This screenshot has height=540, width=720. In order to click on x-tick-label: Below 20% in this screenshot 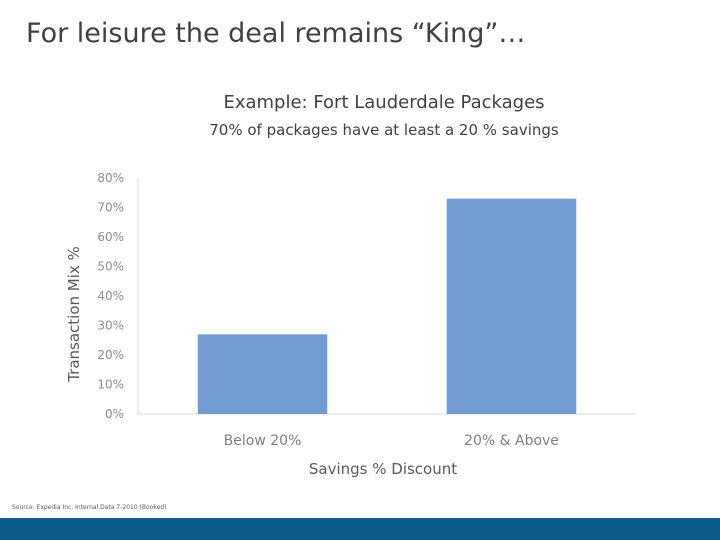, I will do `click(263, 441)`.